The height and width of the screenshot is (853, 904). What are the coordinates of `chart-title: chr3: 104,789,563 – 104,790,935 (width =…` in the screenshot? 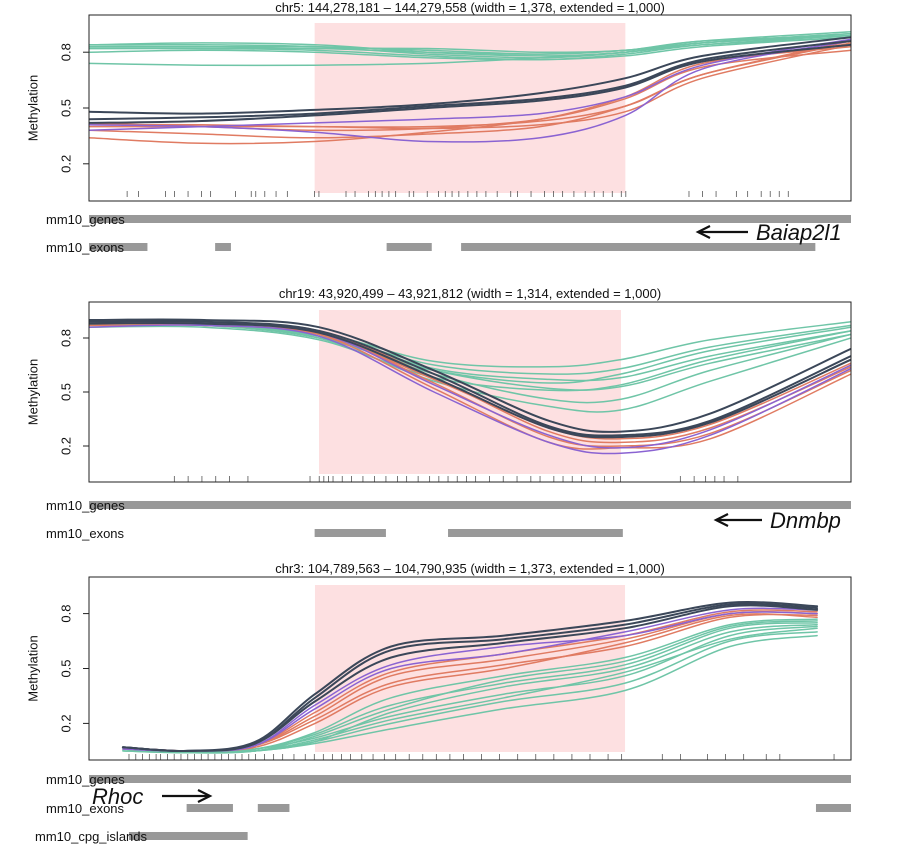 It's located at (470, 568).